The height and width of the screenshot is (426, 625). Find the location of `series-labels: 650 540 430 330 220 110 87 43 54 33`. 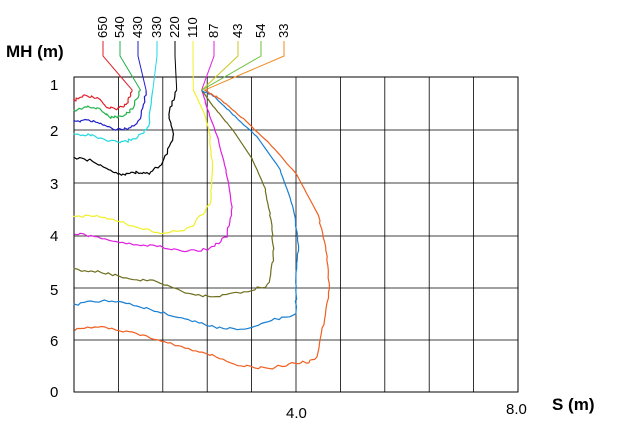

series-labels: 650 540 430 330 220 110 87 43 54 33 is located at coordinates (193, 53).